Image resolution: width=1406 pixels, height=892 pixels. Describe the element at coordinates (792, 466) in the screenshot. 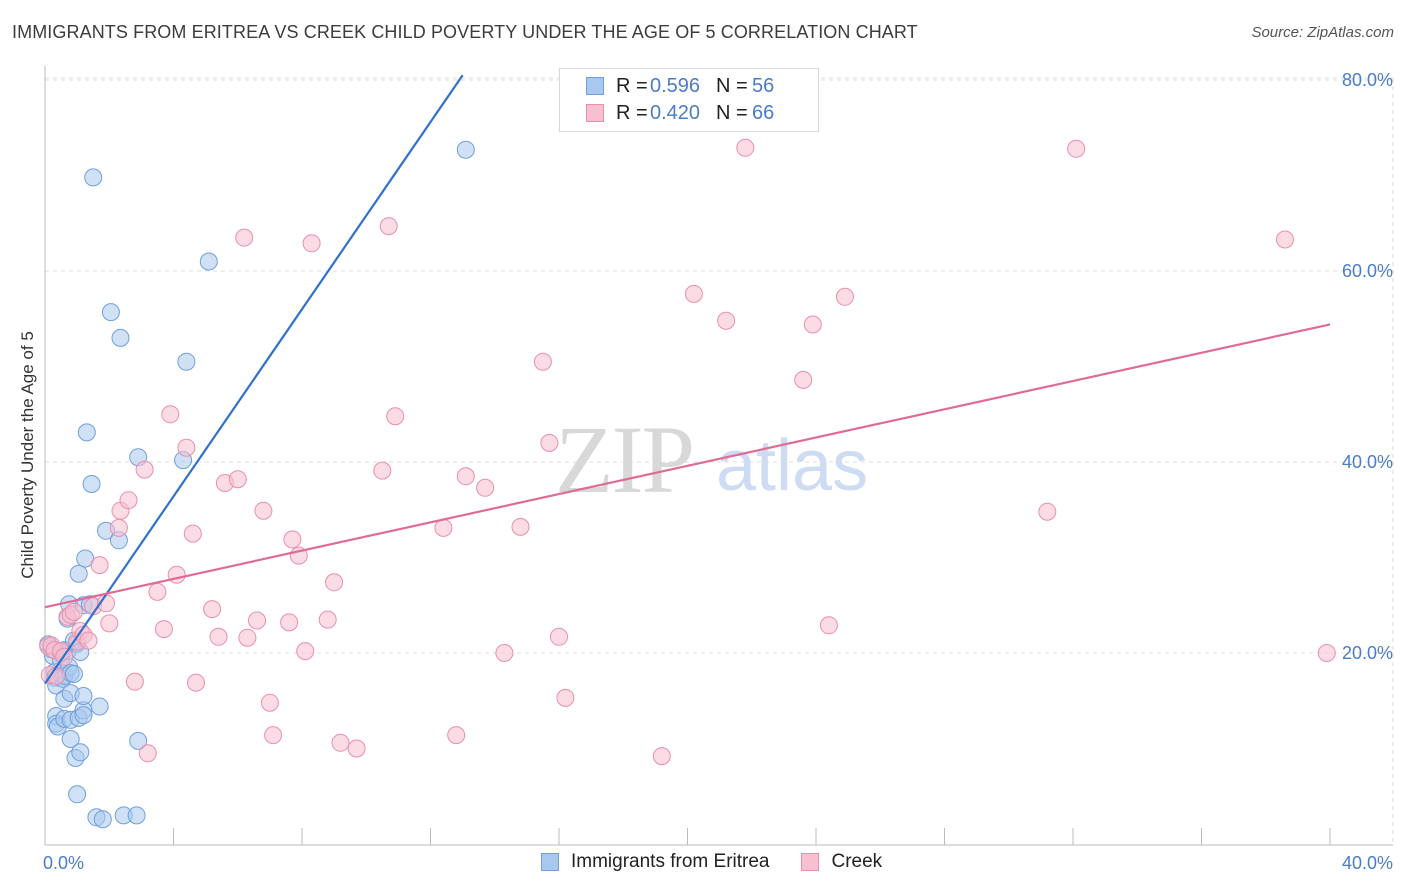

I see `watermark-atlas: atlas` at that location.